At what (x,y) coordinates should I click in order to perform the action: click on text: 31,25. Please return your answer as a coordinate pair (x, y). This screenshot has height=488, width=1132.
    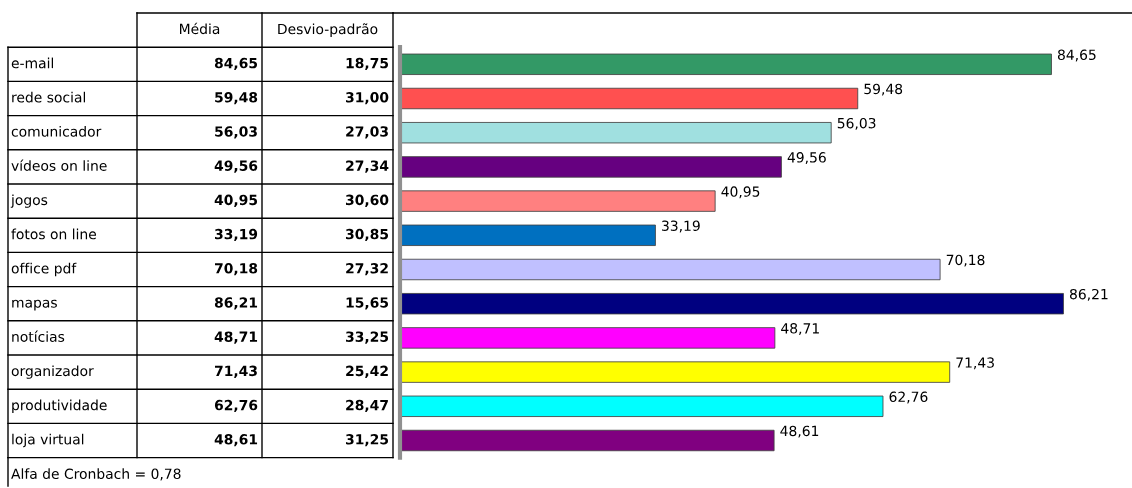
    Looking at the image, I should click on (367, 440).